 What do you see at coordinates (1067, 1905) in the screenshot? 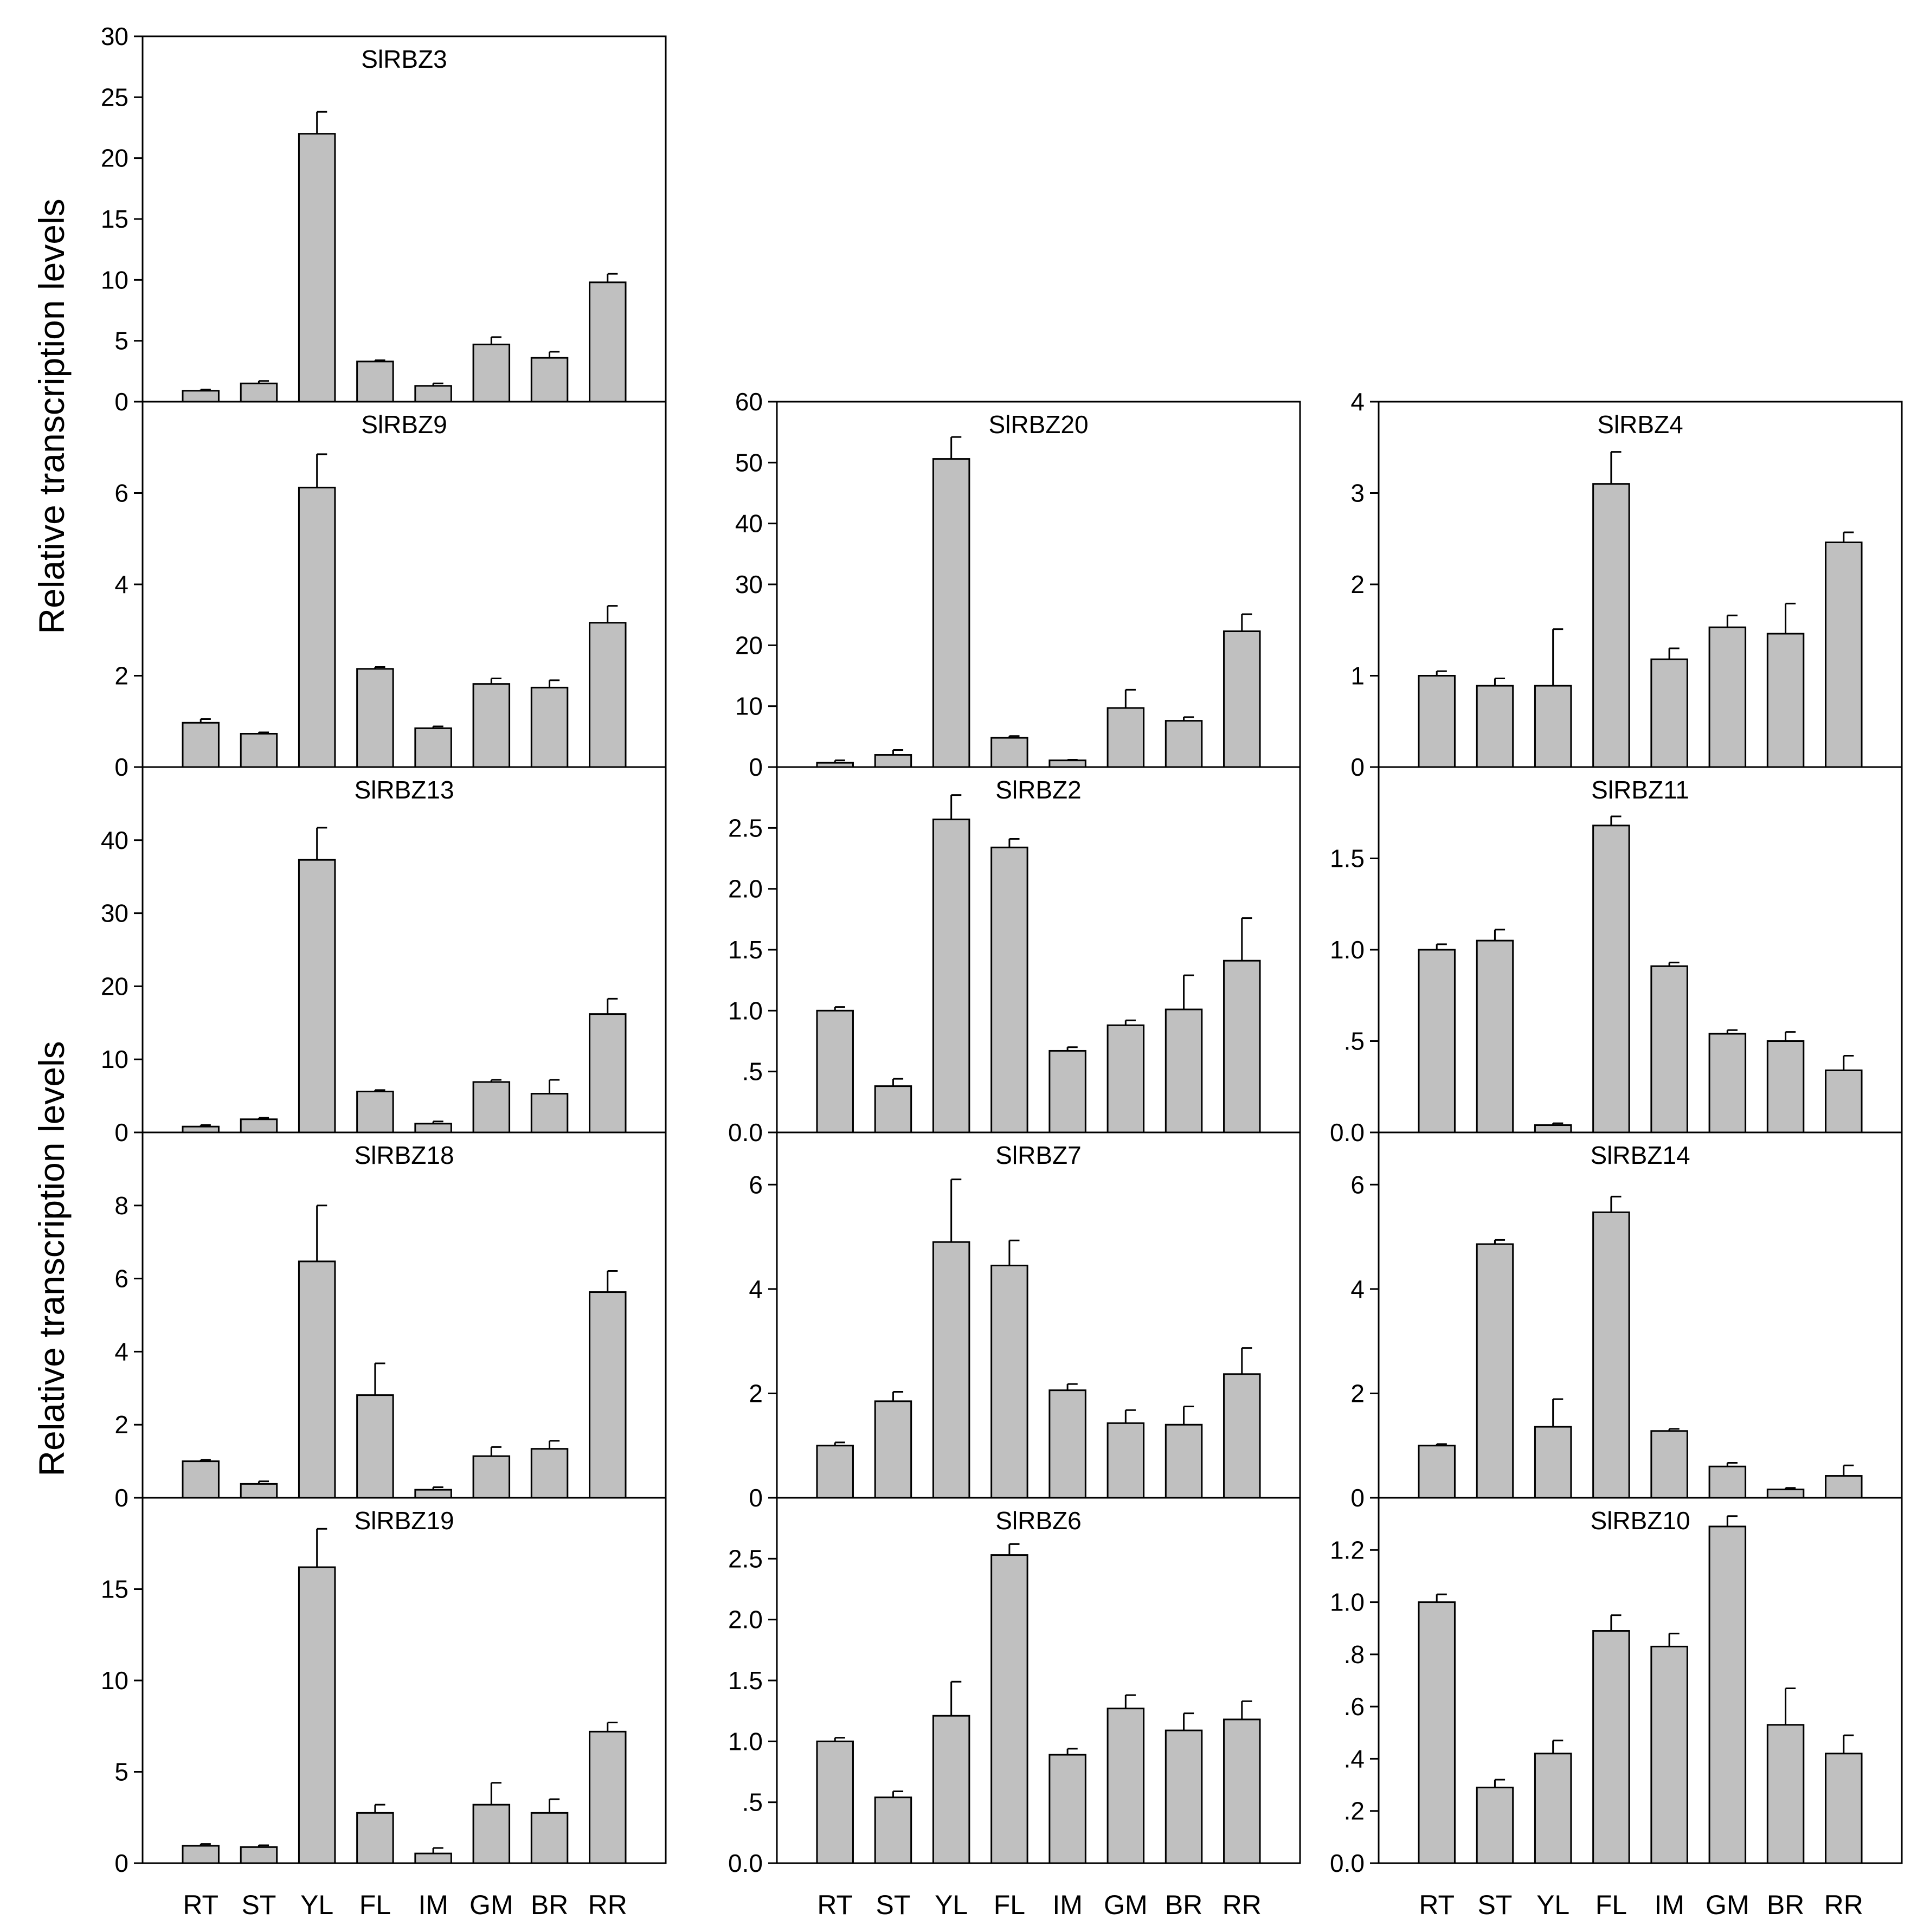
I see `x-tick-label: IM` at bounding box center [1067, 1905].